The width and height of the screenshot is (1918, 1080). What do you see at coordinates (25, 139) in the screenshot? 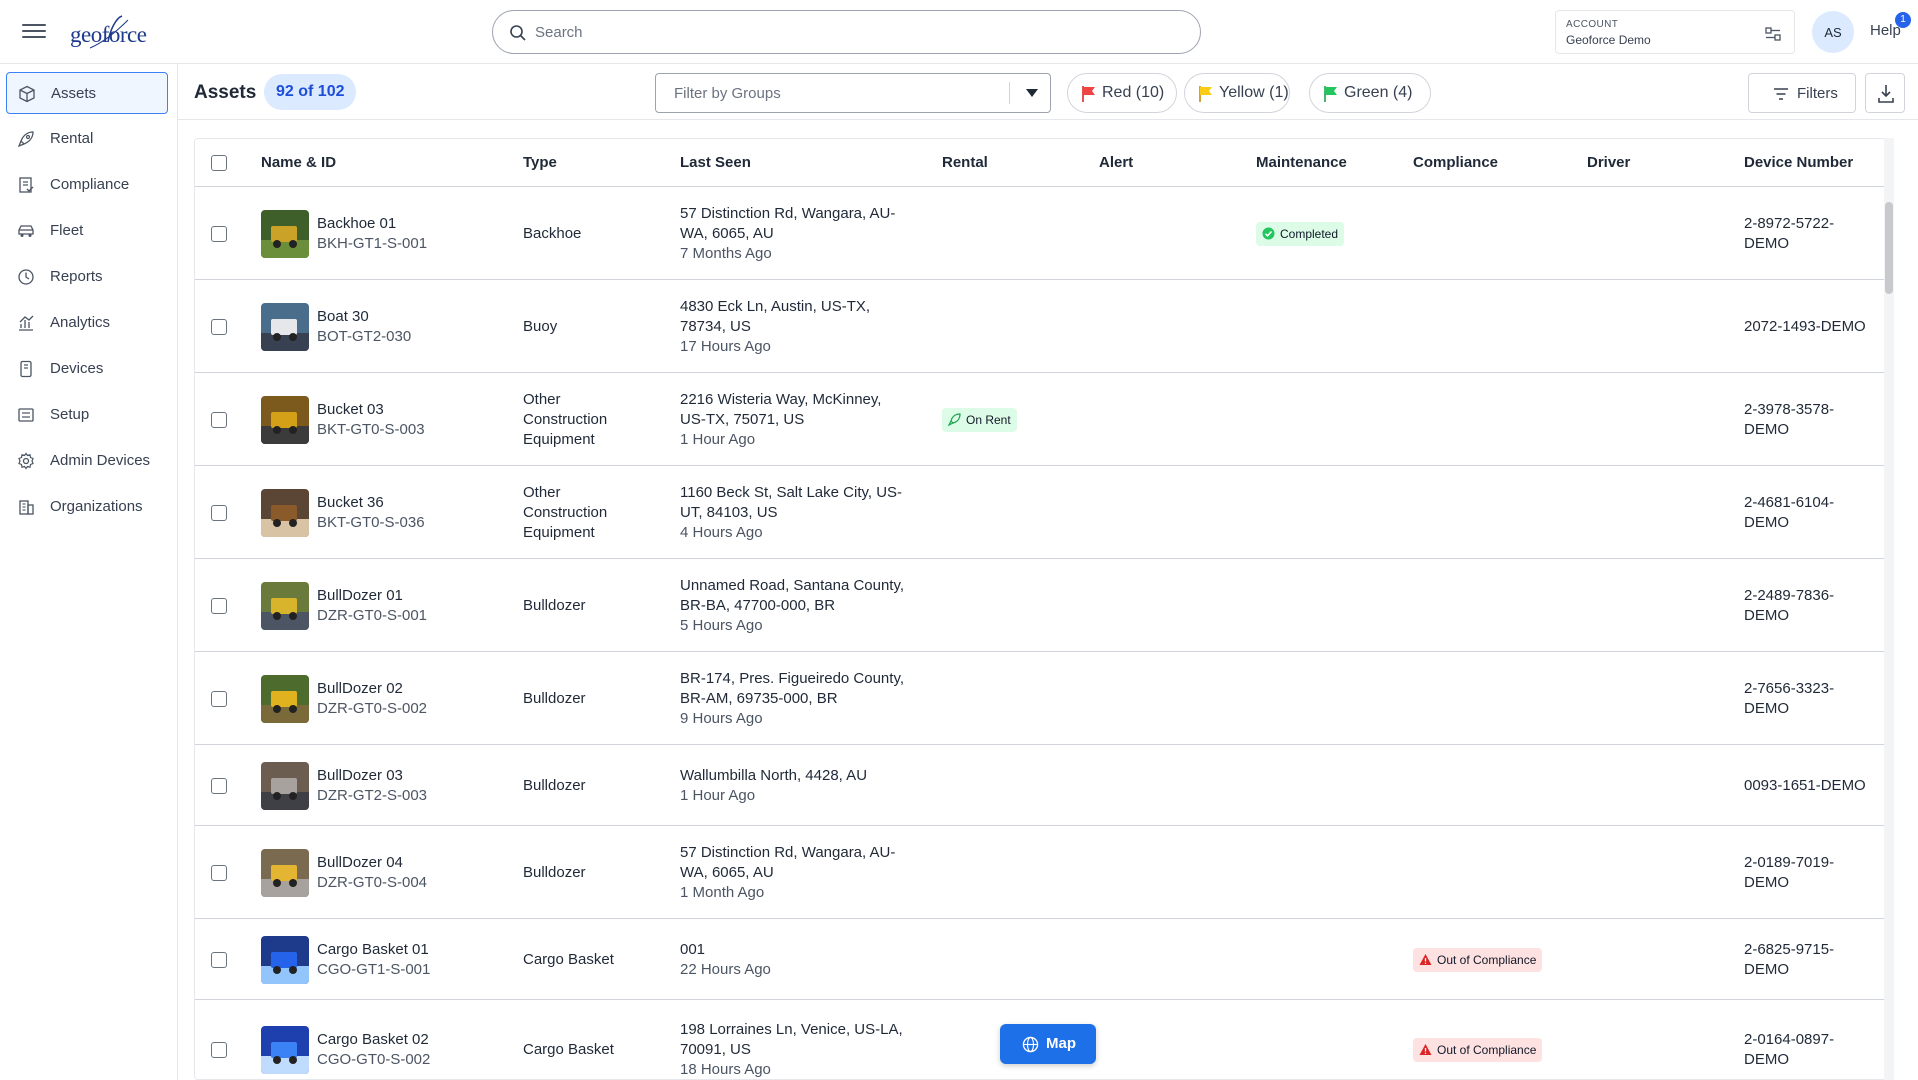
I see `rocket-icon` at bounding box center [25, 139].